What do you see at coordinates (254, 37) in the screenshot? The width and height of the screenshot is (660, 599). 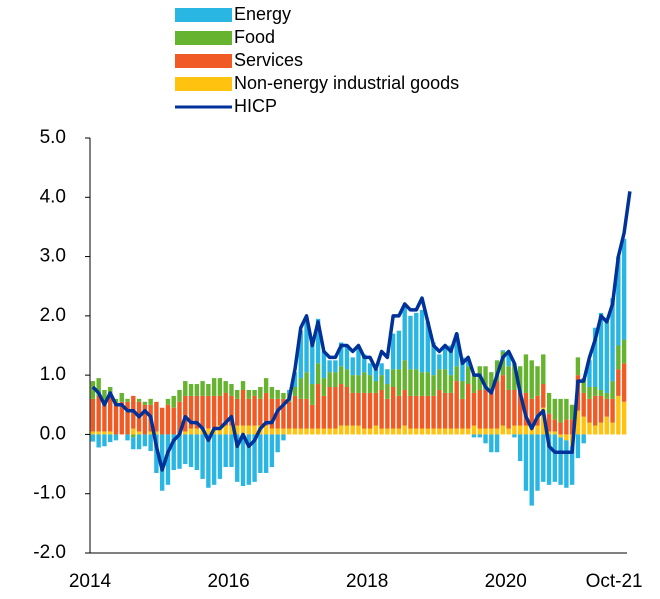 I see `legend-label: Food` at bounding box center [254, 37].